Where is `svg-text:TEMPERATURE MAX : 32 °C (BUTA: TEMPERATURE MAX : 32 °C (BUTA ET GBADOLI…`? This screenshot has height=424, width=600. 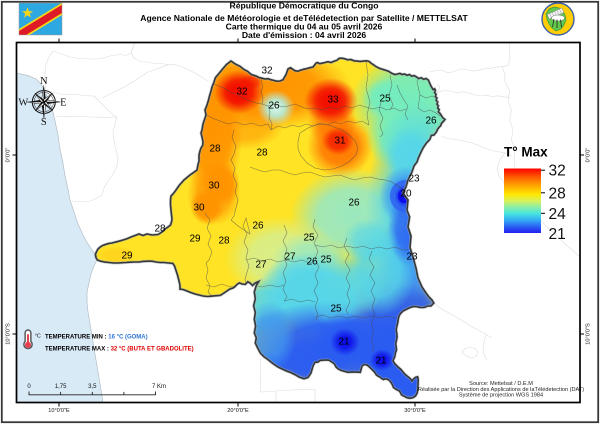
svg-text:TEMPERATURE MAX : 32 °C (BUTA: TEMPERATURE MAX : 32 °C (BUTA ET GBADOLI… is located at coordinates (119, 350).